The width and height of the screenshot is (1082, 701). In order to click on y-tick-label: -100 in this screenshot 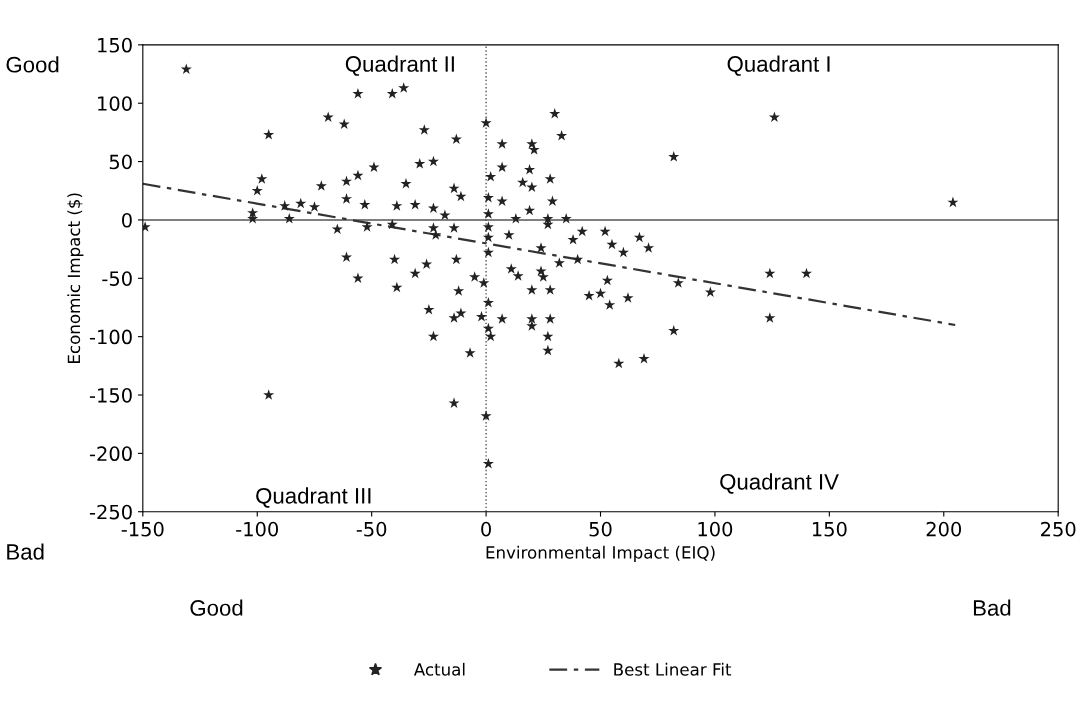, I will do `click(110, 337)`.